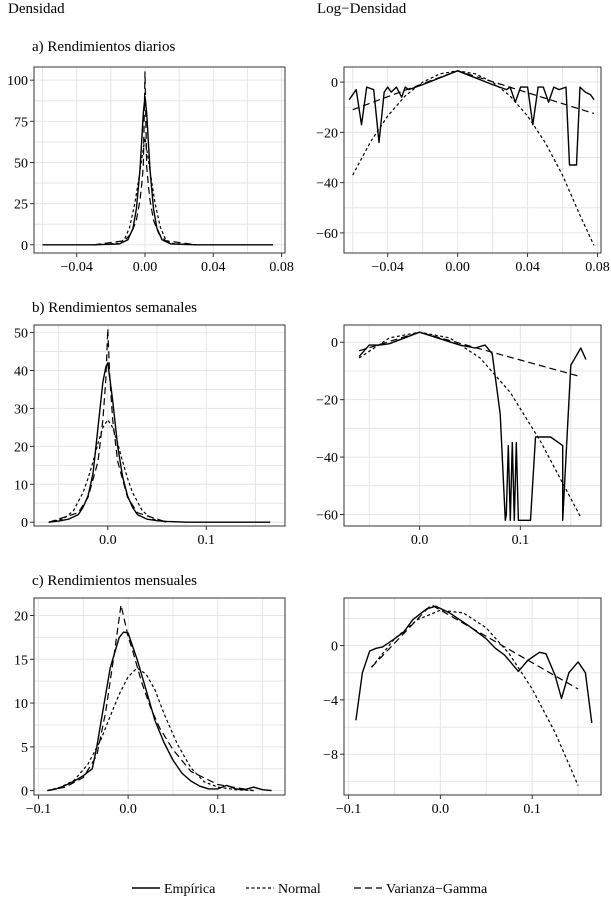 The image size is (611, 900). I want to click on panel-c-density: −0.1 0.0 0.1 0 5 10 15 20, so click(150, 707).